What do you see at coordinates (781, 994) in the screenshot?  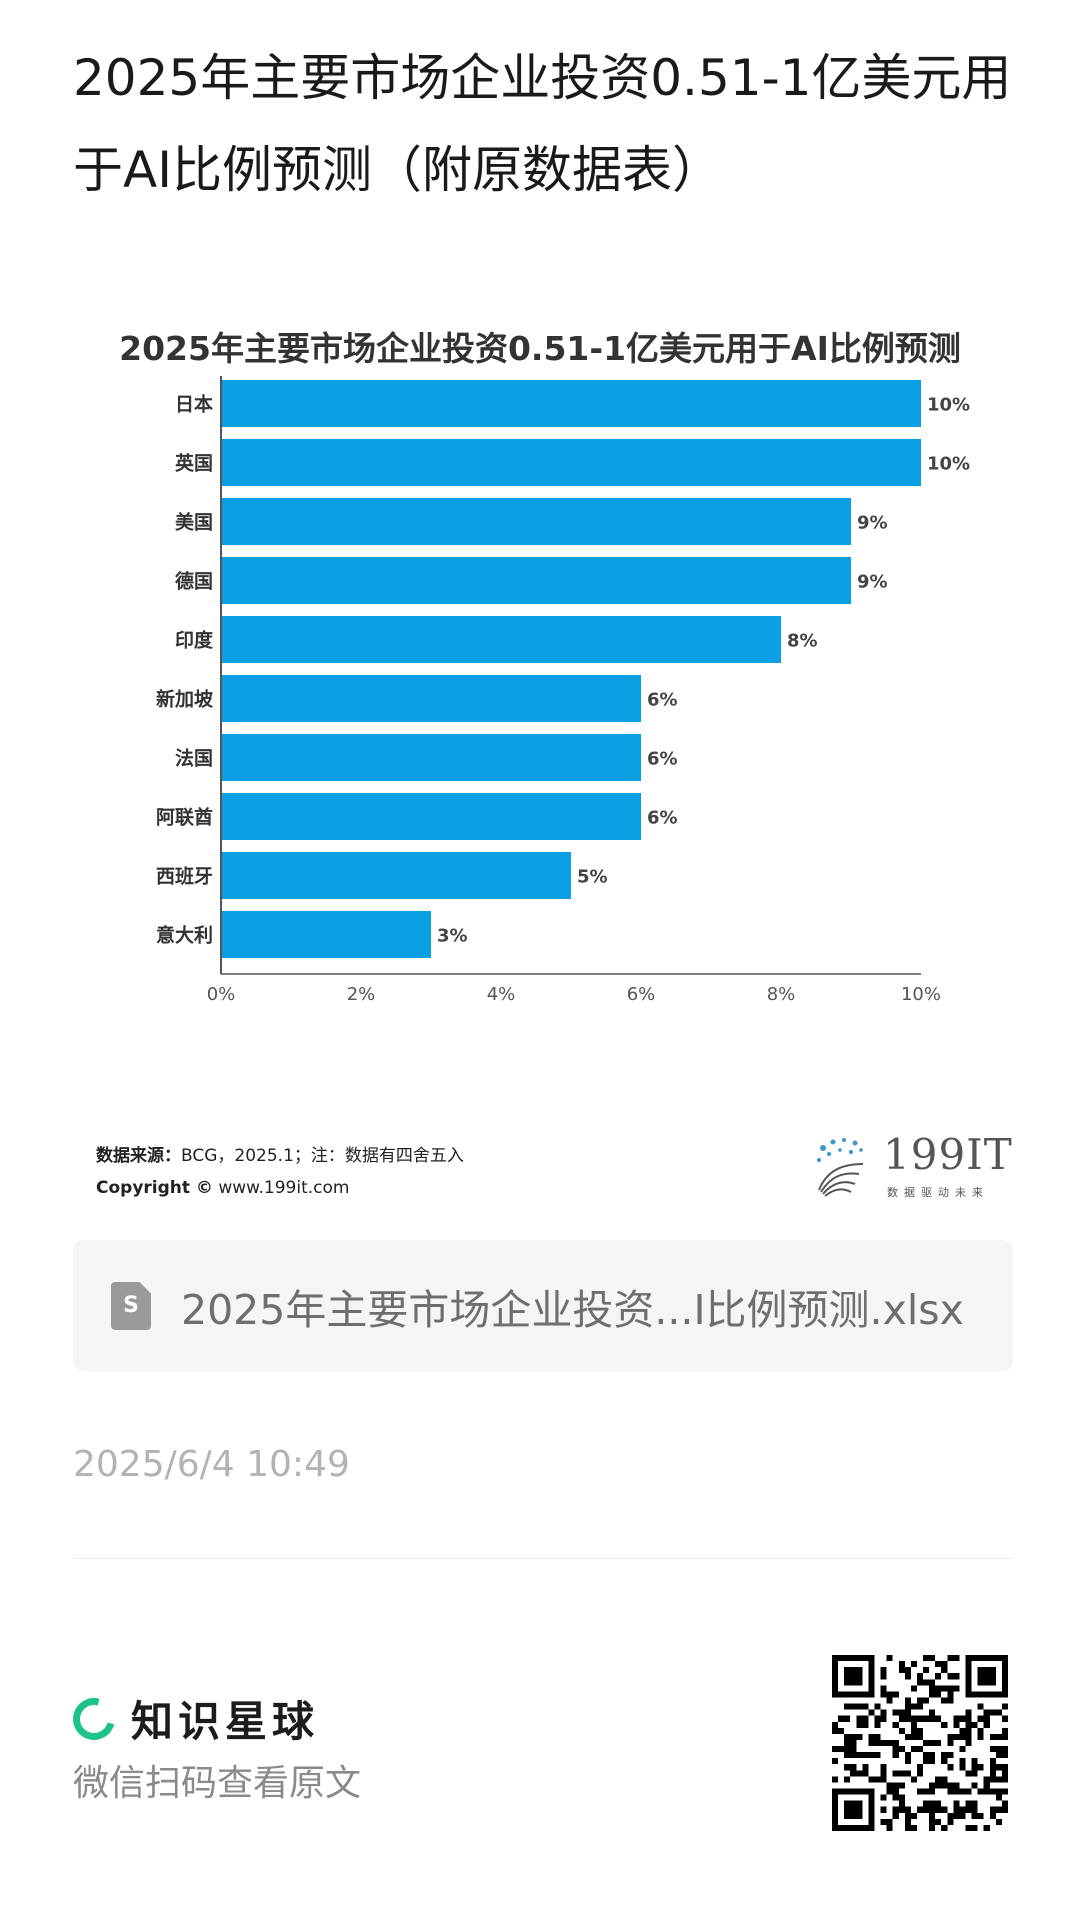 I see `x-tick-label: 8%` at bounding box center [781, 994].